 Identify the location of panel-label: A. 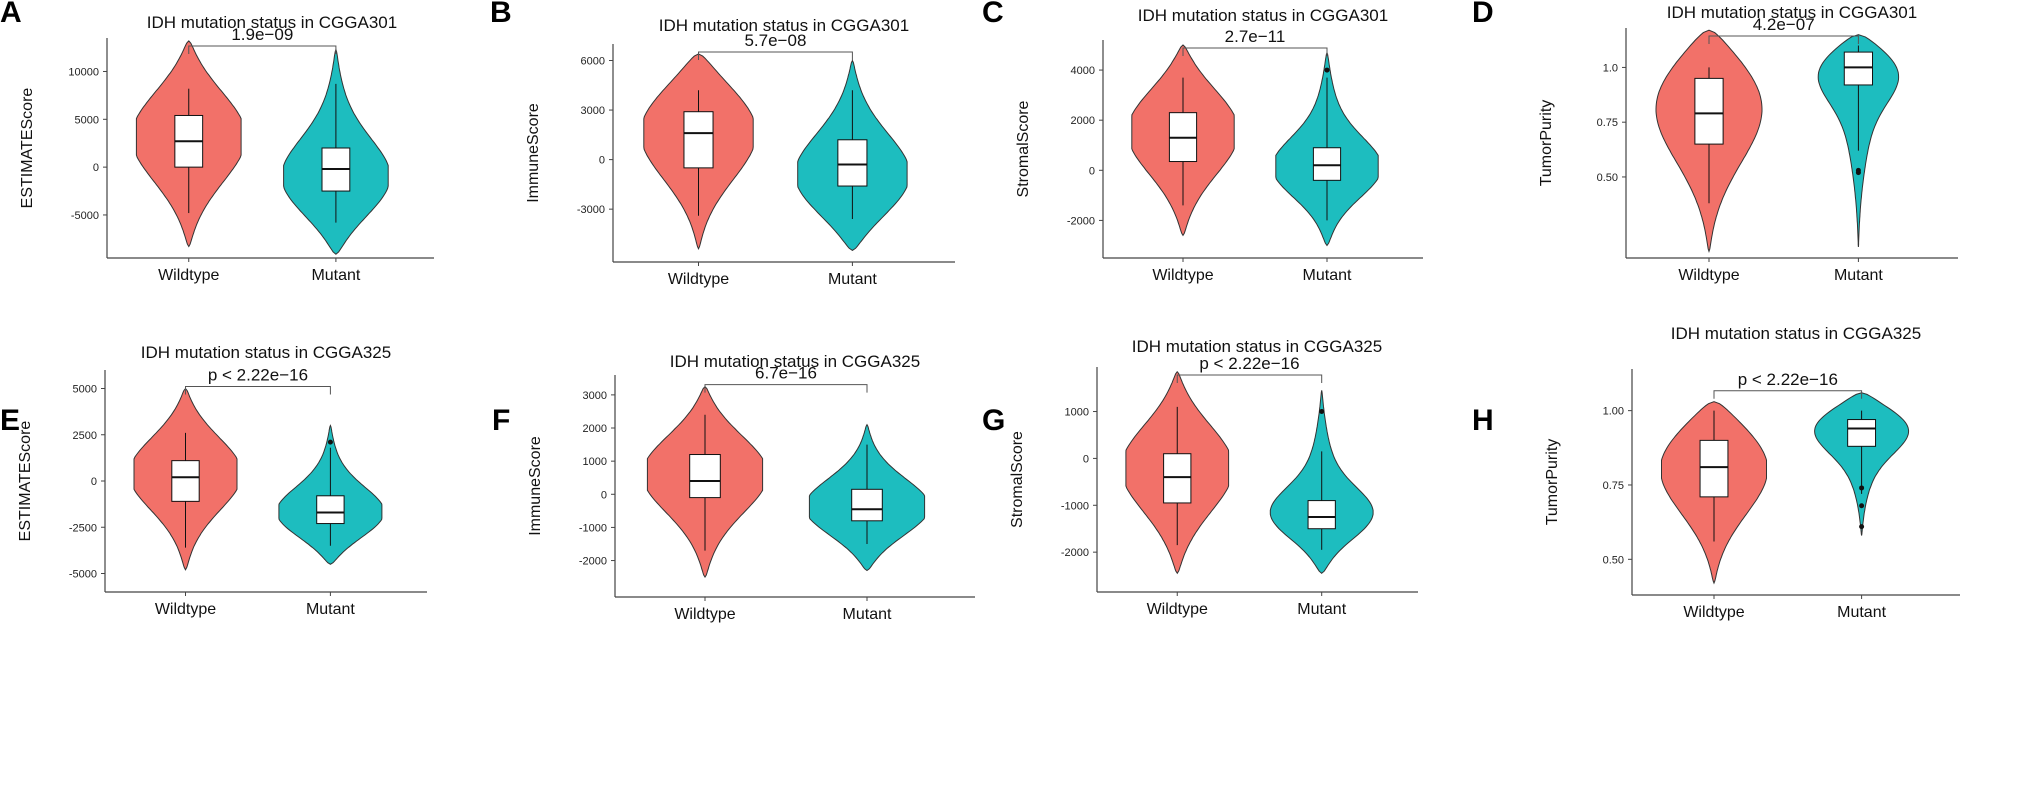
(11, 14).